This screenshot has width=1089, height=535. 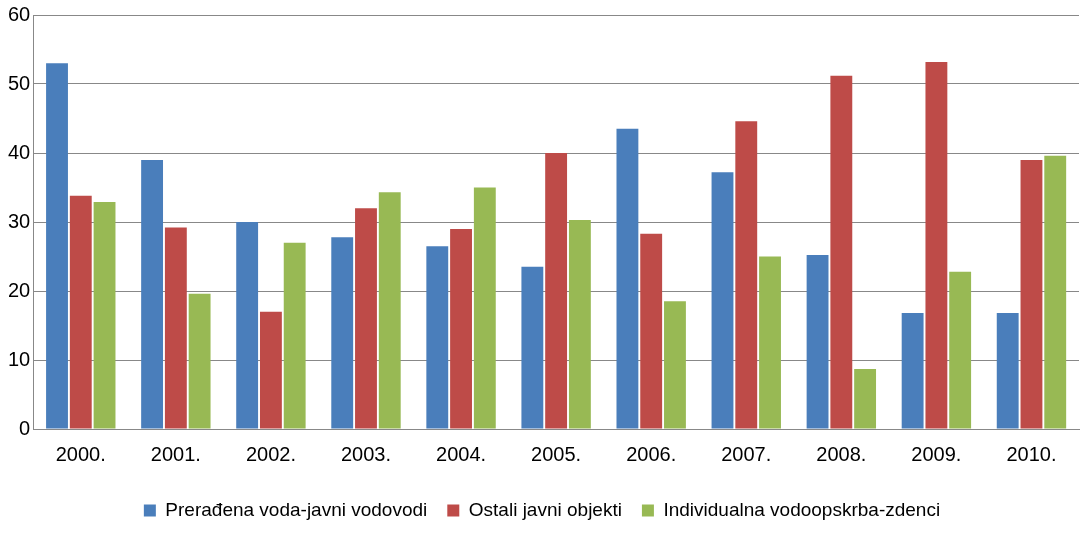 I want to click on legend-label: Prerađena voda-javni vodovodi, so click(x=296, y=509).